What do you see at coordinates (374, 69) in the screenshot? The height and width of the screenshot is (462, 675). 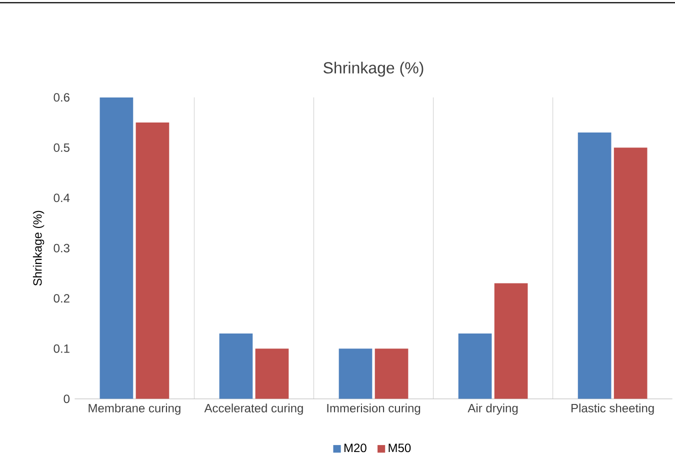 I see `chart-title: Shrinkage (%)` at bounding box center [374, 69].